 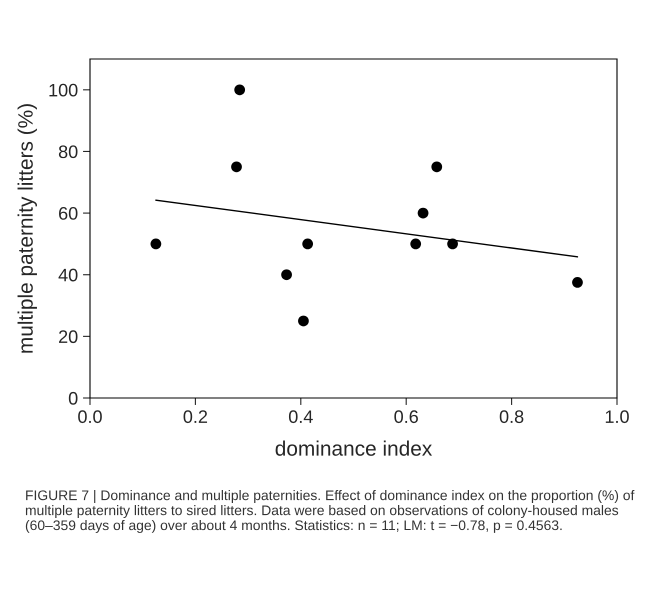 What do you see at coordinates (68, 213) in the screenshot?
I see `y-tick-label: 60` at bounding box center [68, 213].